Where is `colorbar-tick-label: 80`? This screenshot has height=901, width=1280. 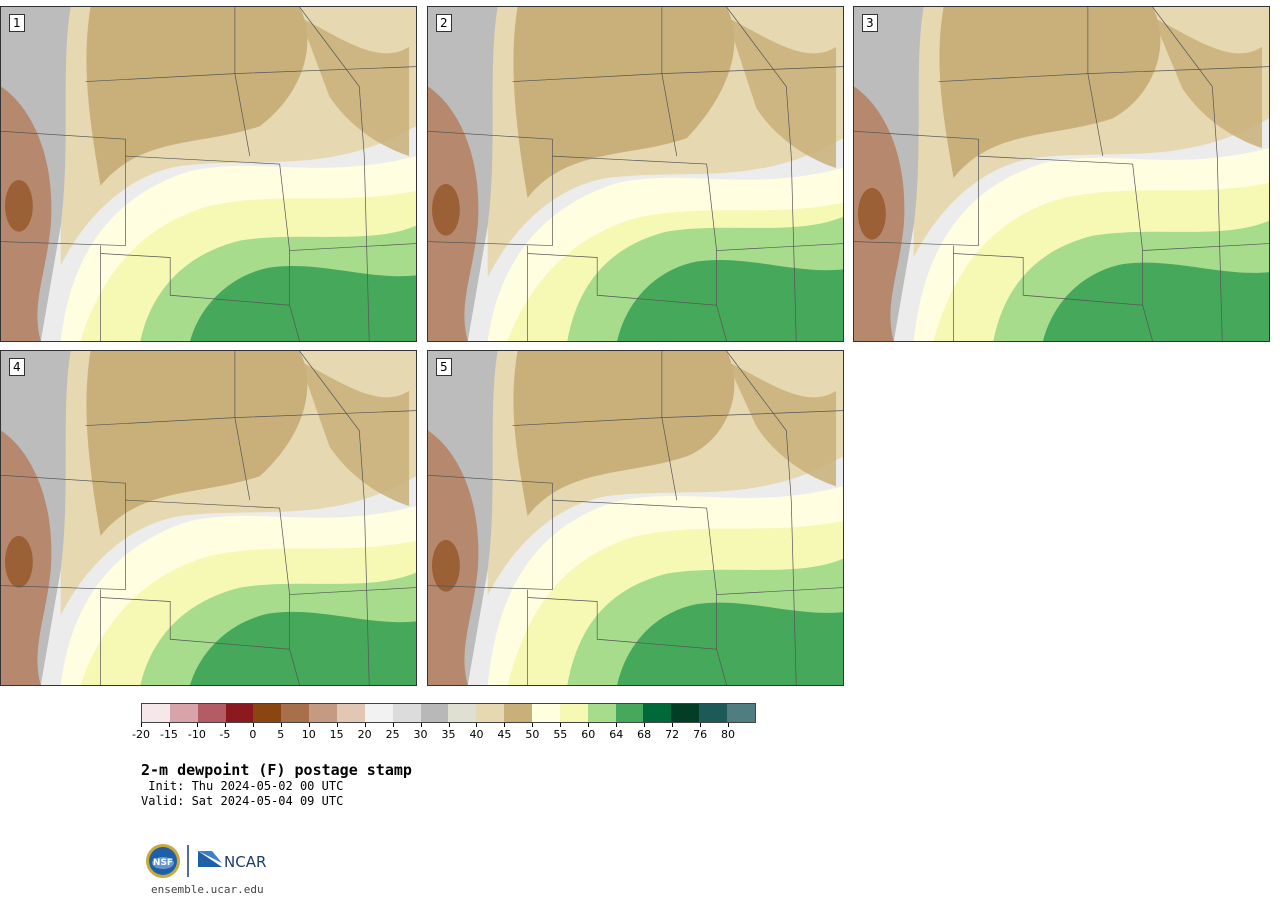
colorbar-tick-label: 80 is located at coordinates (728, 734).